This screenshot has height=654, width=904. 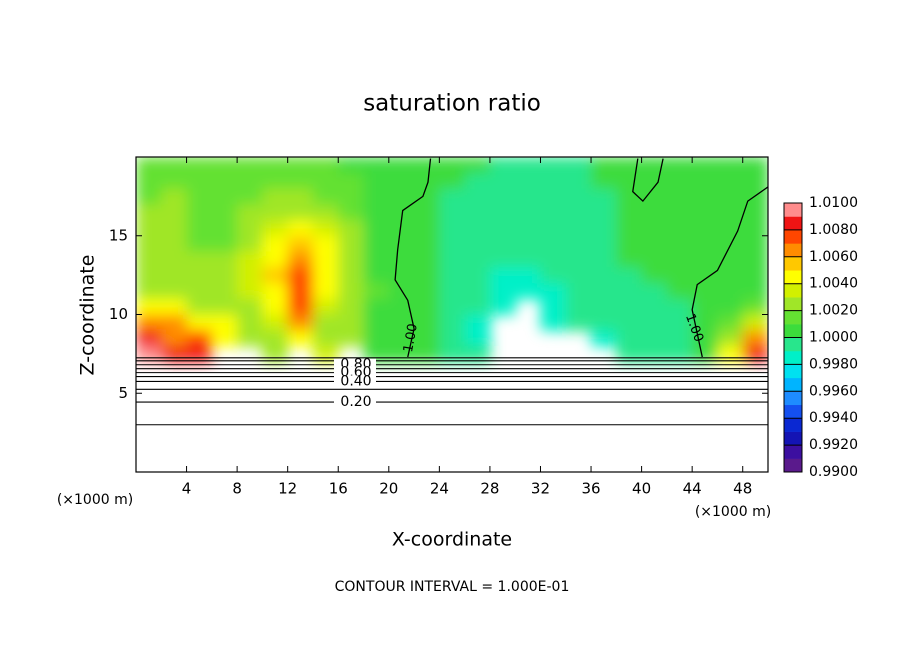 I want to click on contour-line, so click(x=413, y=258).